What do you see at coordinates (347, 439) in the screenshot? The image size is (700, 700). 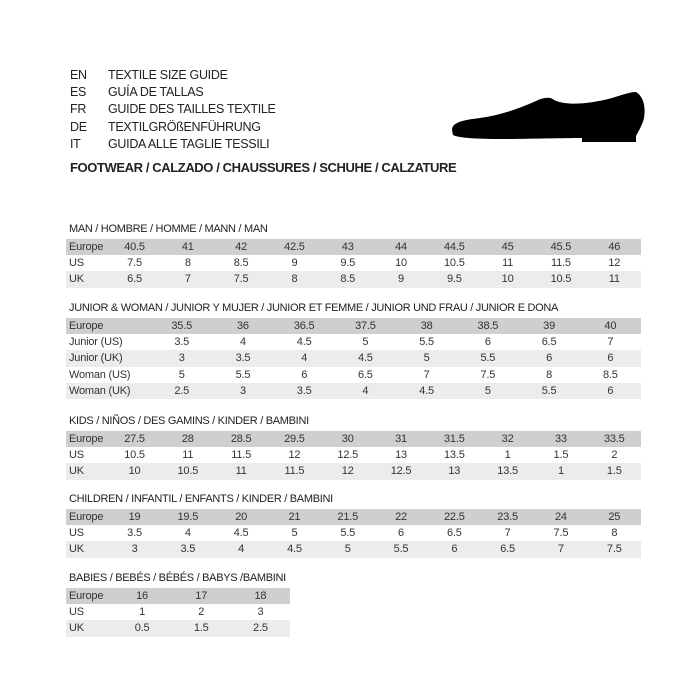 I see `size-cell: 30` at bounding box center [347, 439].